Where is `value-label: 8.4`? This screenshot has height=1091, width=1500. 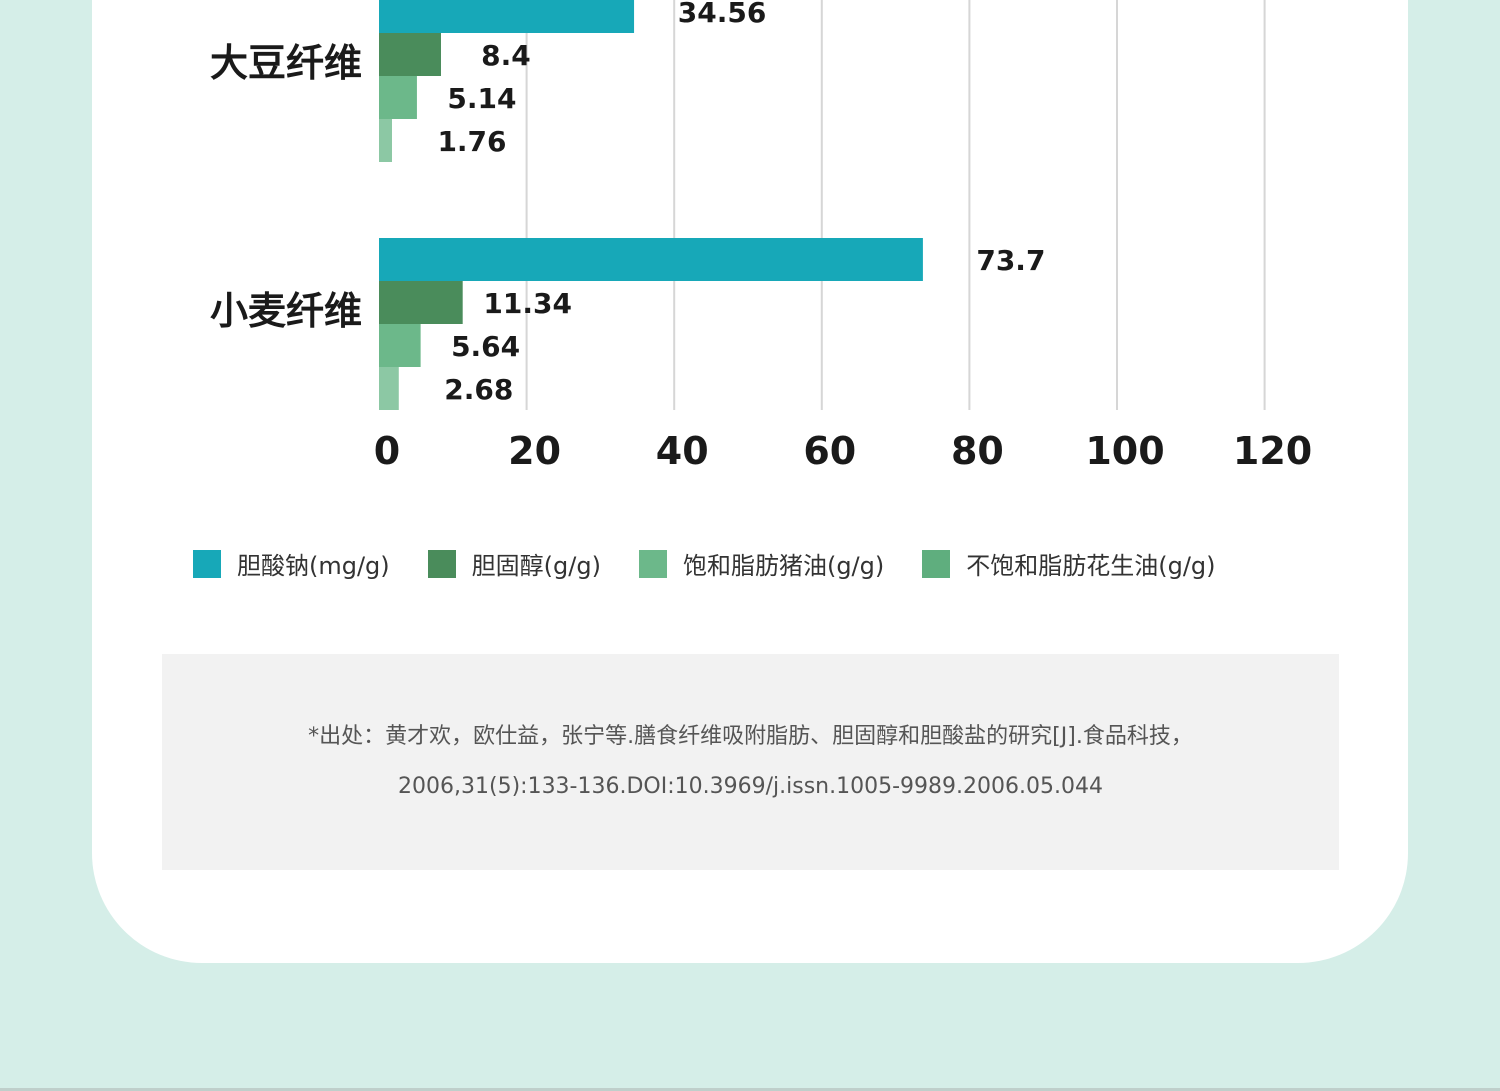 value-label: 8.4 is located at coordinates (506, 55).